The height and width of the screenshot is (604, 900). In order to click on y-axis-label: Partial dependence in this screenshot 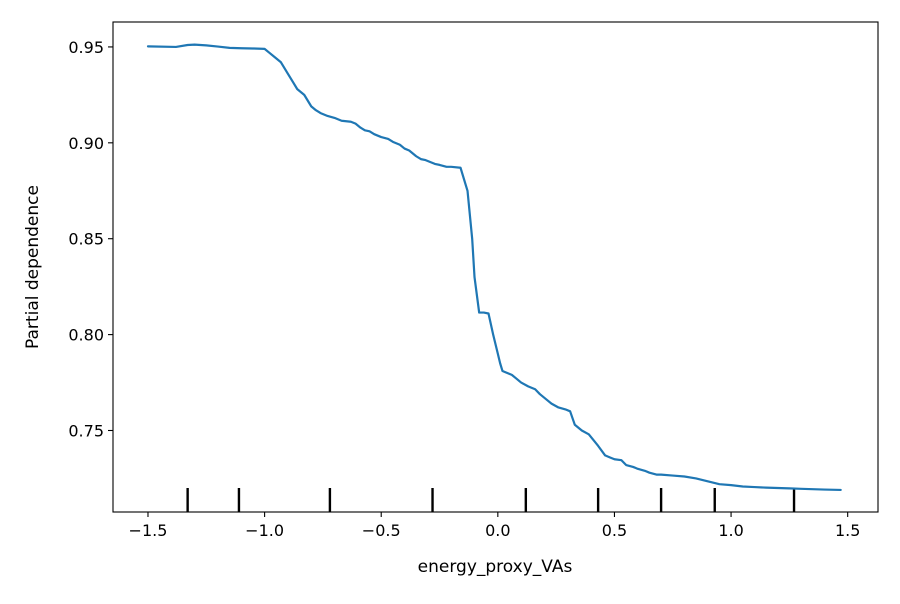, I will do `click(33, 267)`.